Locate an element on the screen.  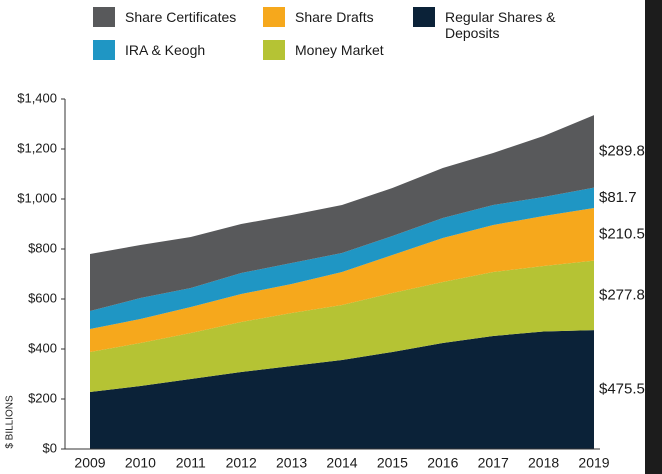
y-axis-label: $ BILLIONS is located at coordinates (10, 422).